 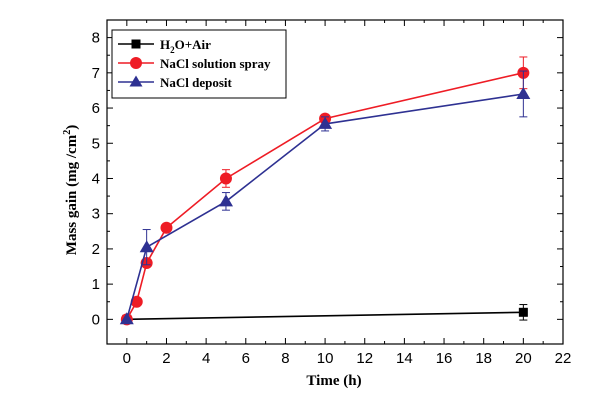 What do you see at coordinates (333, 381) in the screenshot?
I see `x-axis-label: Time (h)` at bounding box center [333, 381].